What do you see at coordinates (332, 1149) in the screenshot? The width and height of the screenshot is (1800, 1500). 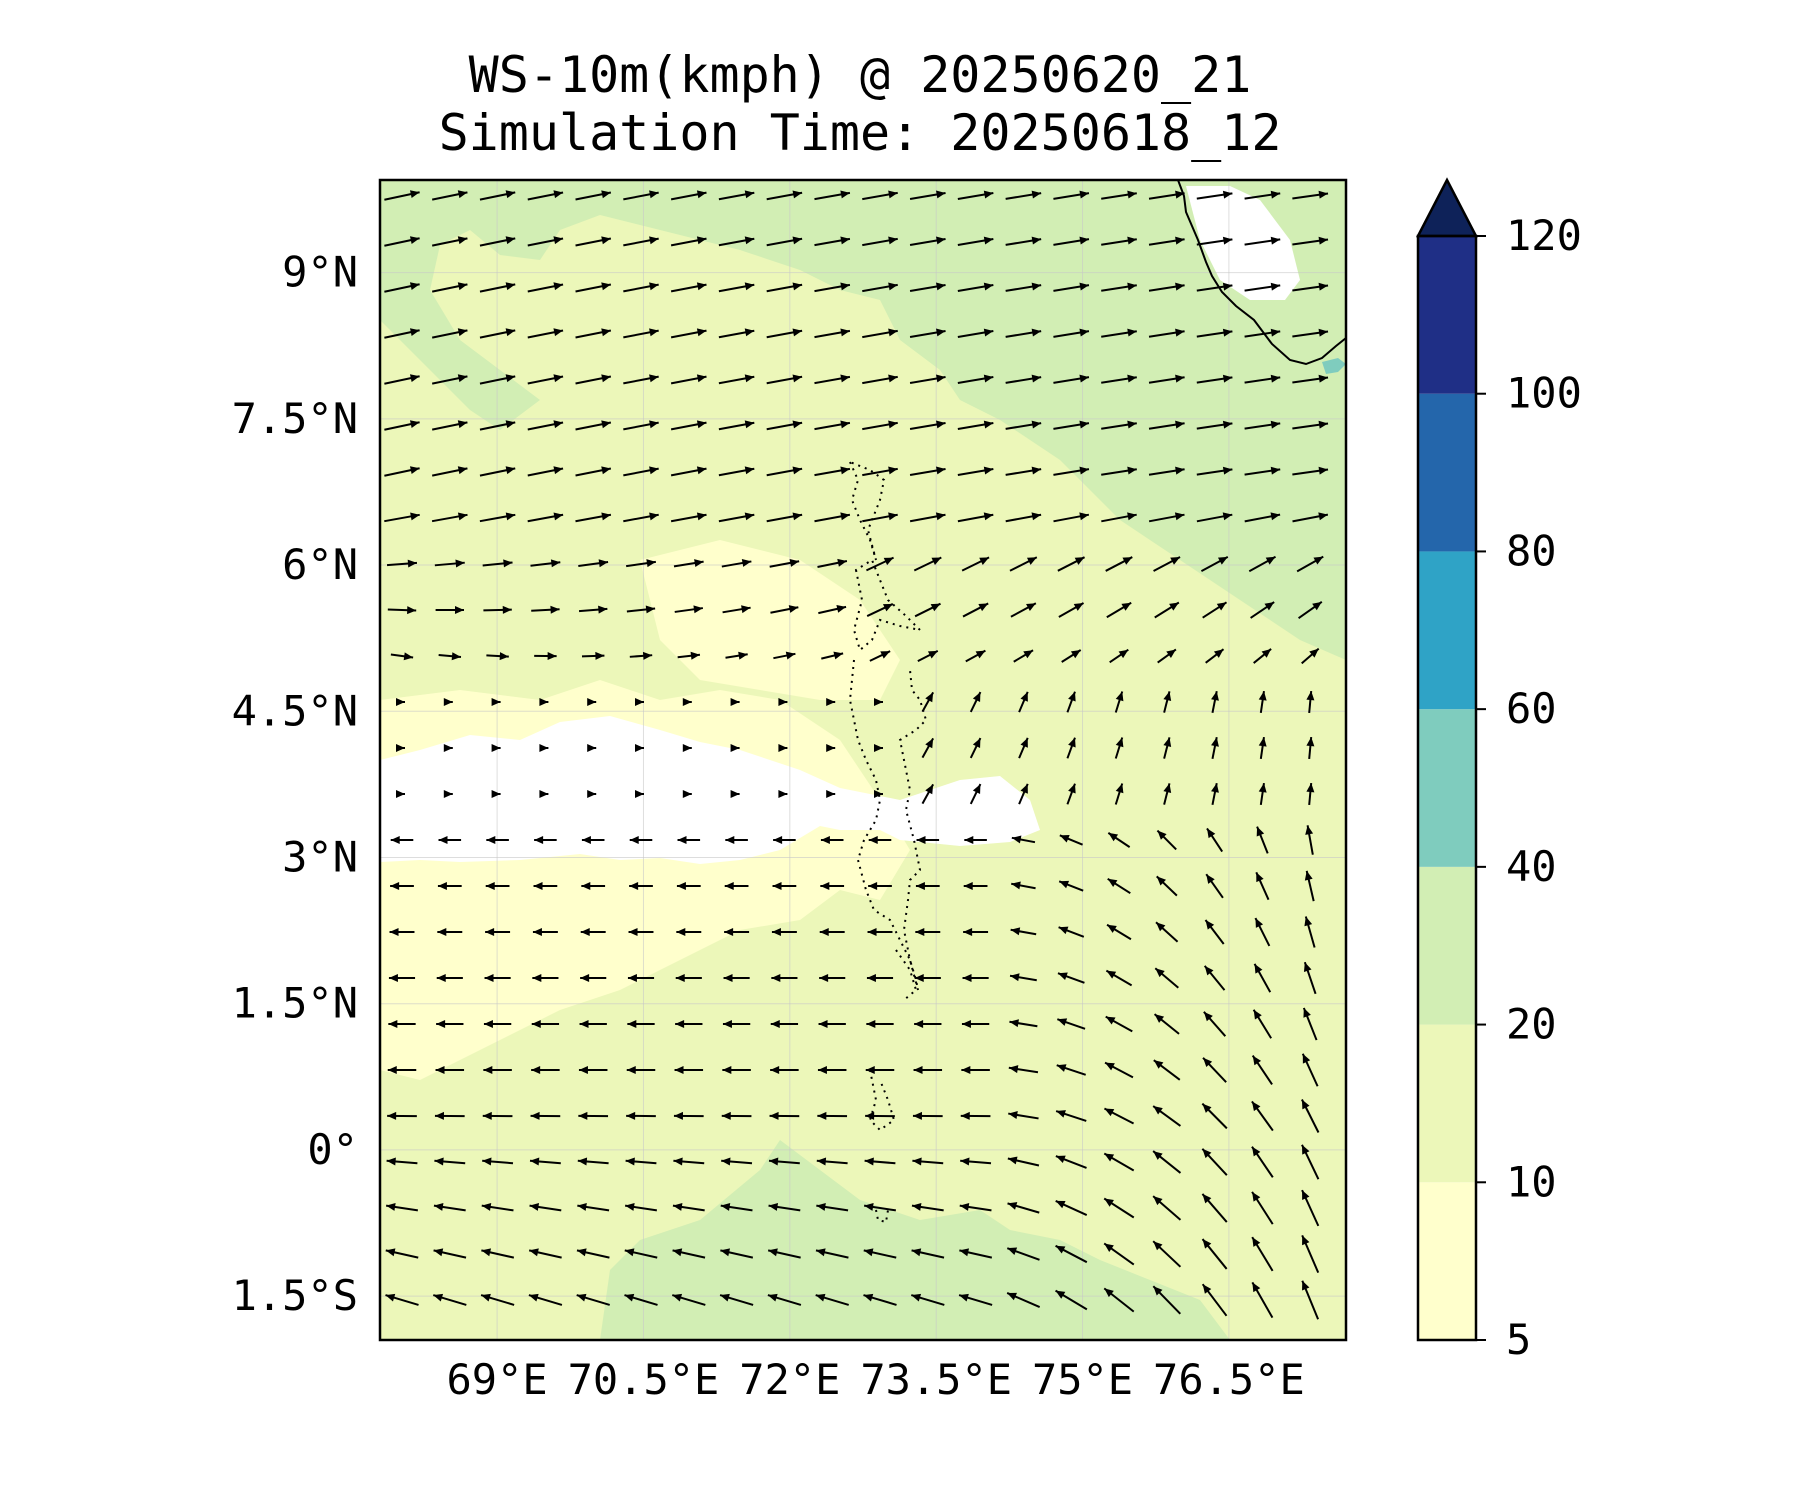 I see `lat-tick-label: 0°` at bounding box center [332, 1149].